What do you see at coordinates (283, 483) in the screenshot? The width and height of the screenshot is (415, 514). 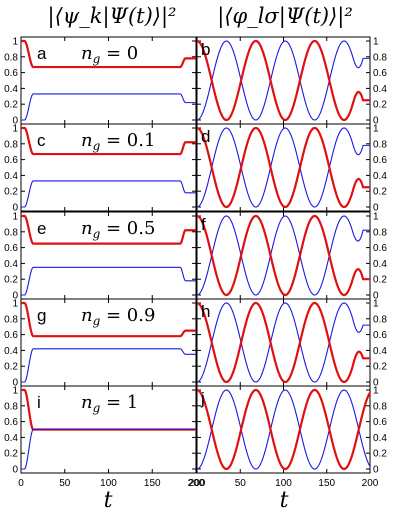 I see `xtick-label-right: 100` at bounding box center [283, 483].